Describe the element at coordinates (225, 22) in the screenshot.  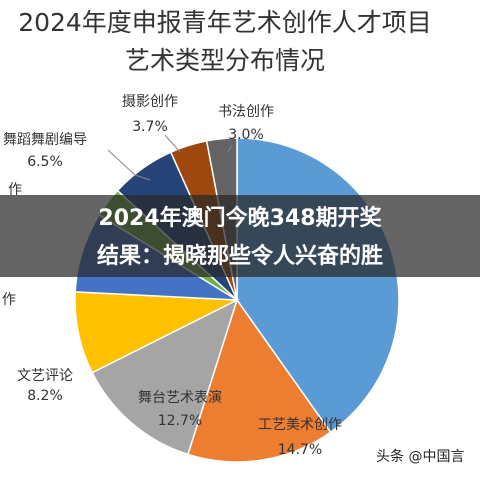
I see `chart-title: 2024年度申报青年艺术创作人才项目` at that location.